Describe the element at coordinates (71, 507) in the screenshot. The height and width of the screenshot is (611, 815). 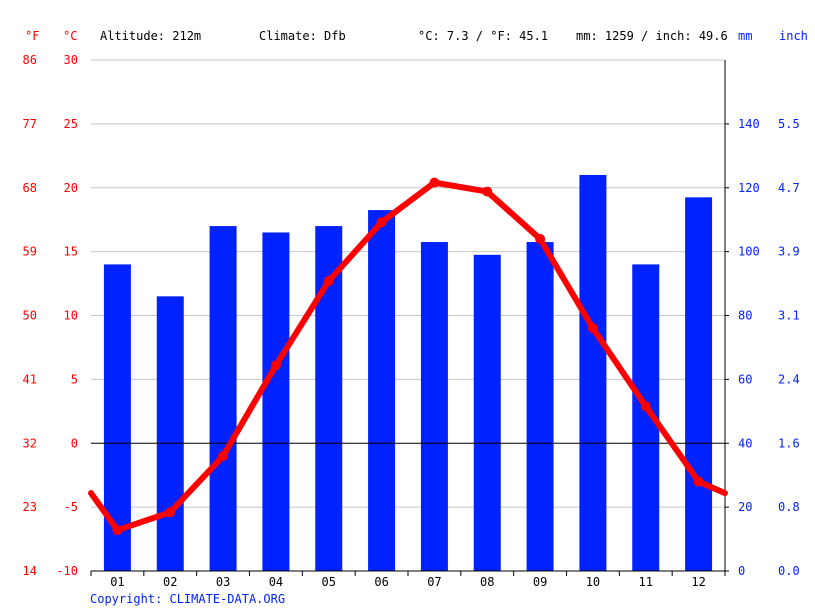
I see `tick-label-celsius: -5` at that location.